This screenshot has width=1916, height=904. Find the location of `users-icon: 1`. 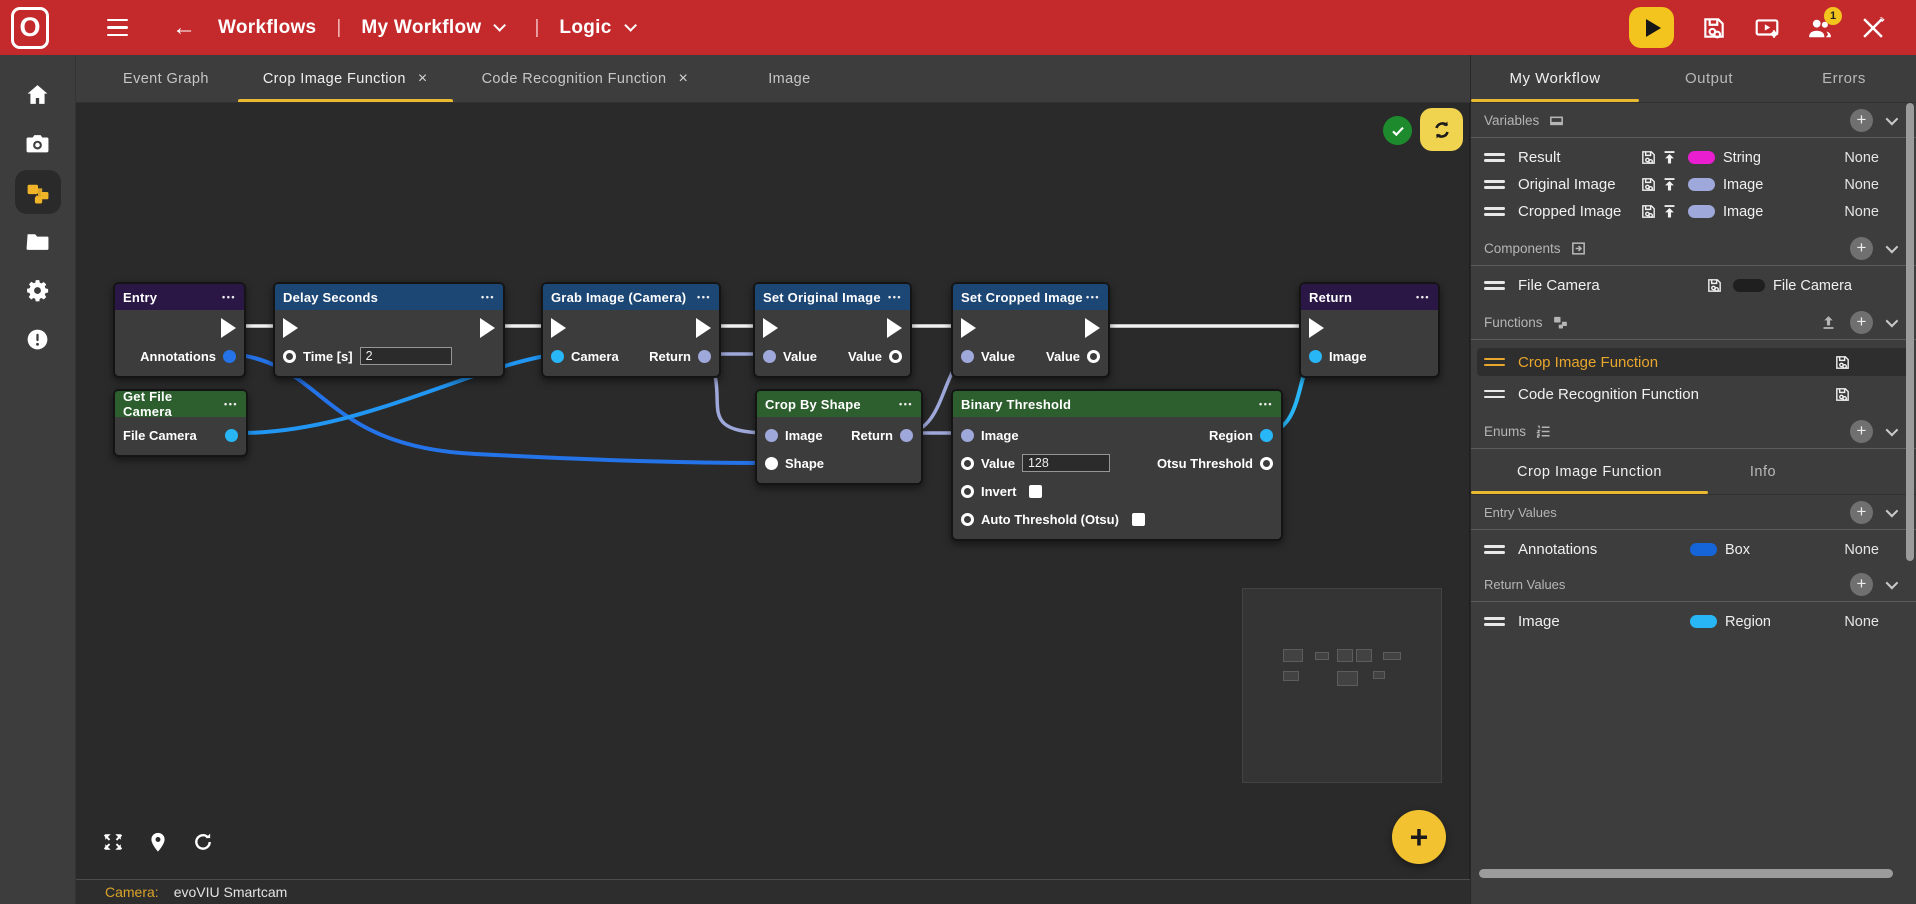

users-icon: 1 is located at coordinates (1824, 23).